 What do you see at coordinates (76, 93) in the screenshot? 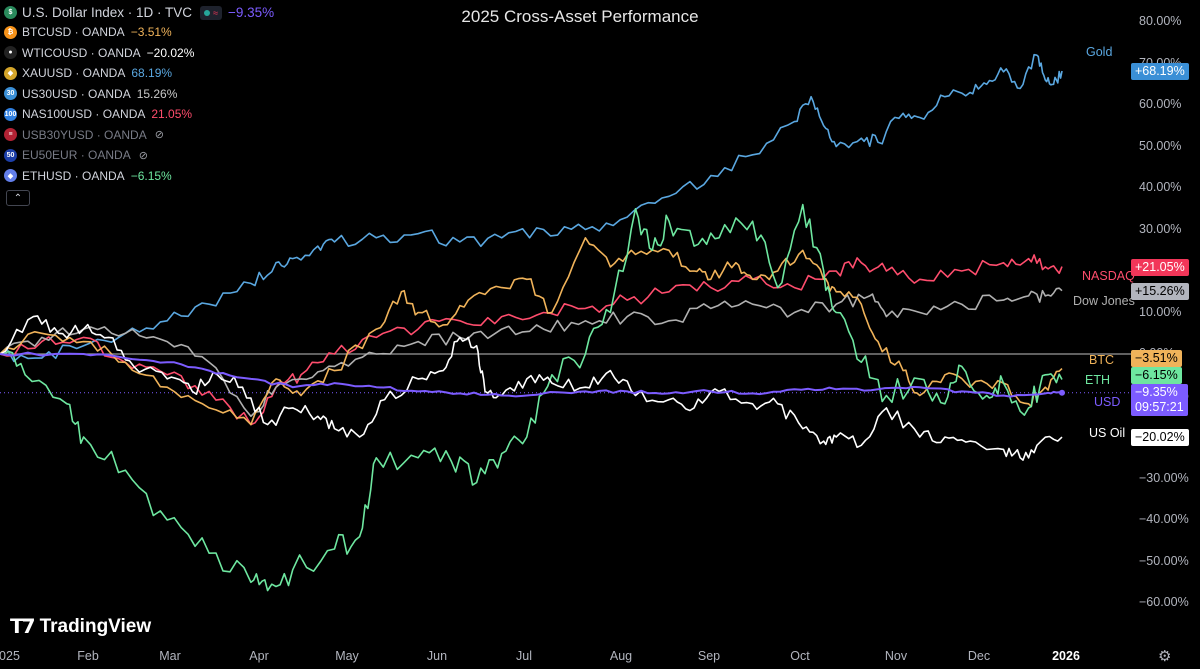
I see `legend-symbol-name: US30USD · OANDA` at bounding box center [76, 93].